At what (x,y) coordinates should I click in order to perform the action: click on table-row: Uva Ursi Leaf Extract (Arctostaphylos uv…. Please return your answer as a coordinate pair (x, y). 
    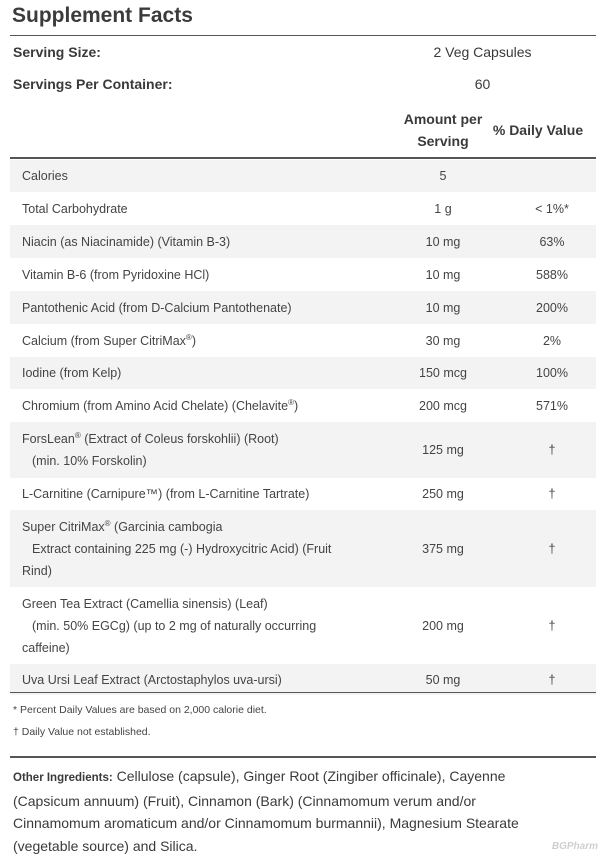
    Looking at the image, I should click on (303, 679).